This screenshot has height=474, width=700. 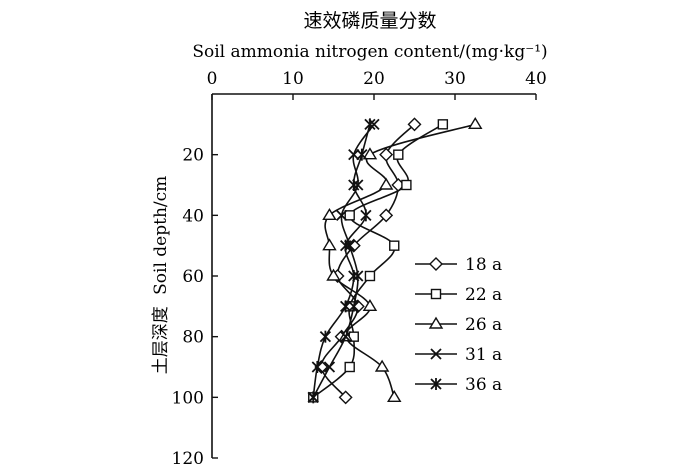 I want to click on legend-label: 18 a, so click(x=483, y=265).